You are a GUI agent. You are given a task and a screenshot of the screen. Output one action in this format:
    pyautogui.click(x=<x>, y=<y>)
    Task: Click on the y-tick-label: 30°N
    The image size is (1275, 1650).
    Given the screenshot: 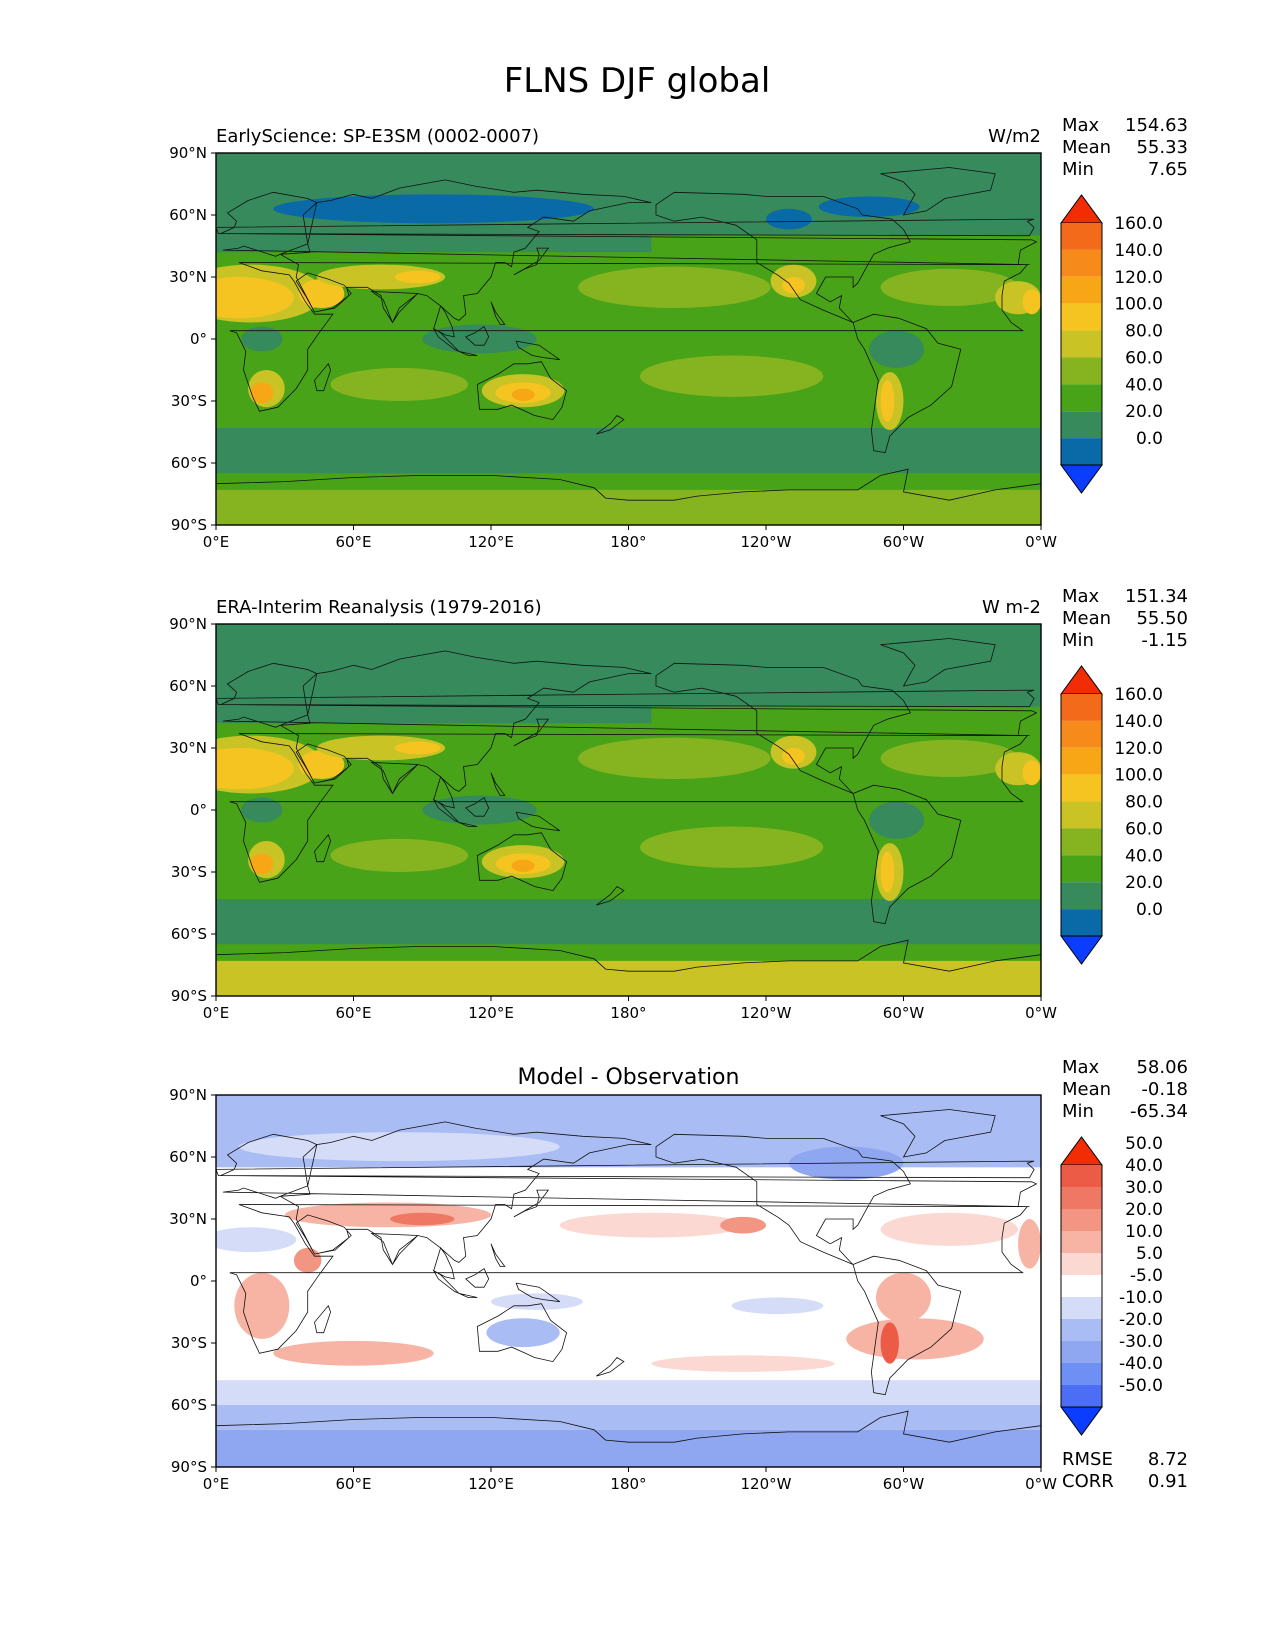 What is the action you would take?
    pyautogui.click(x=188, y=748)
    